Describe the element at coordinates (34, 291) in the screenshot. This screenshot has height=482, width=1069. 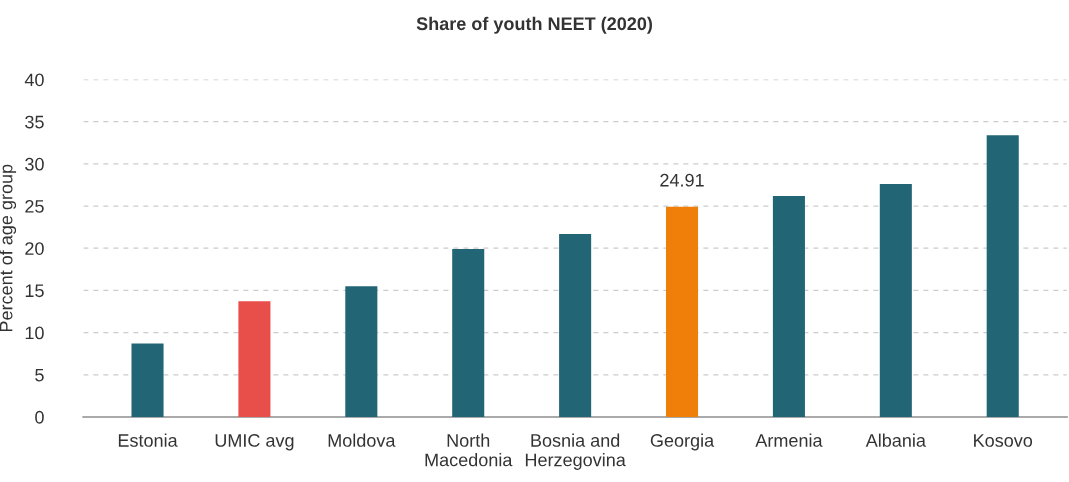
I see `y-tick-label: 15` at that location.